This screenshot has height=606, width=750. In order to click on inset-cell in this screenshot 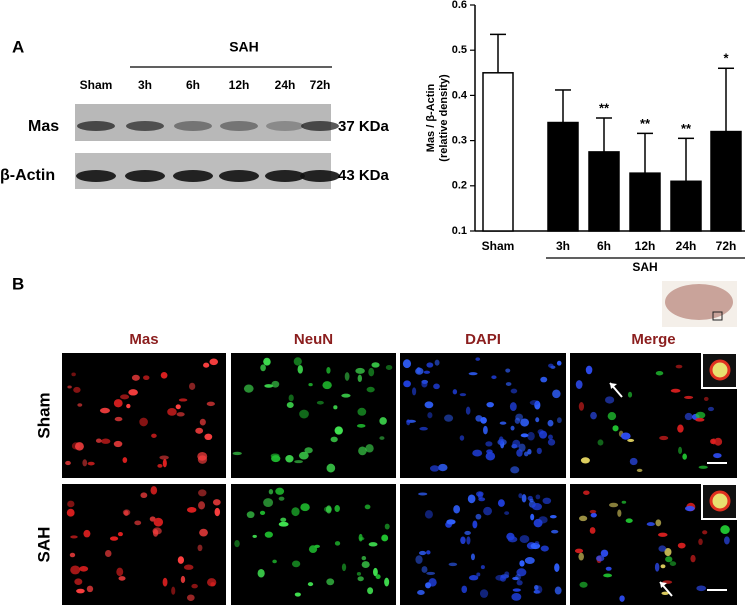, I will do `click(720, 370)`.